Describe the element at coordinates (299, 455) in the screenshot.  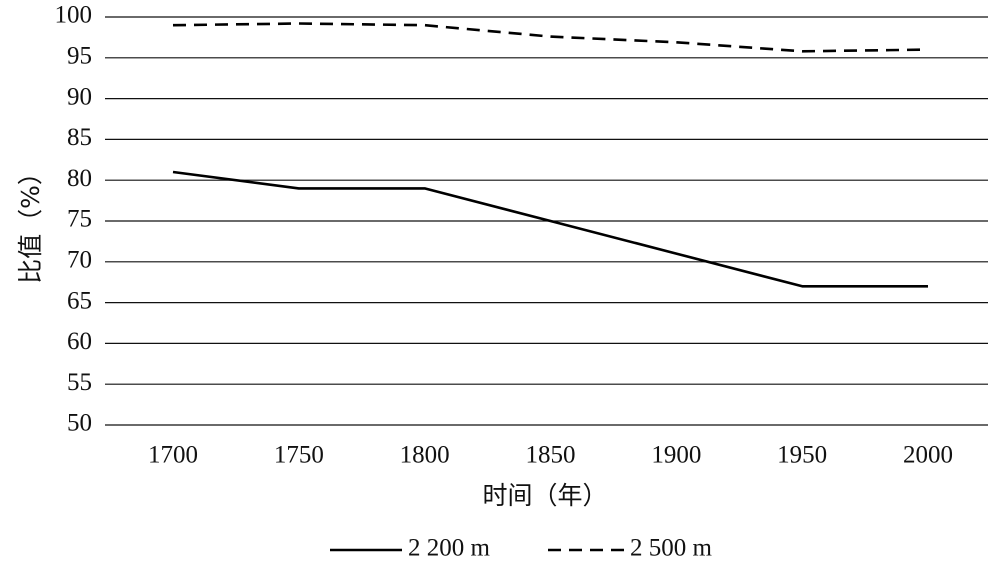
I see `x-tick-label: 1750` at that location.